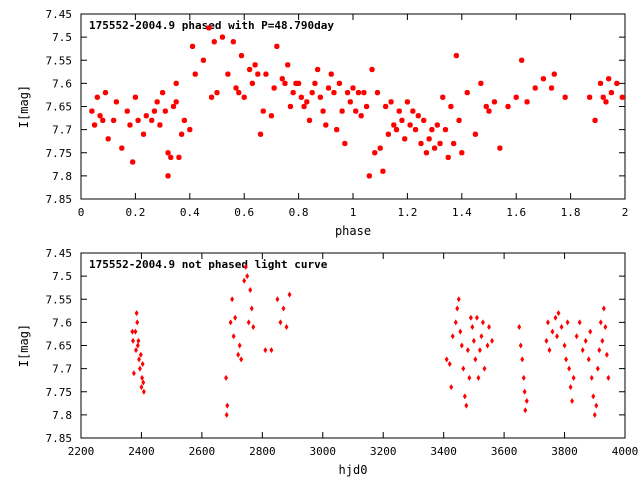 This screenshot has width=640, height=480. Describe the element at coordinates (211, 25) in the screenshot. I see `phased-plot-title: 175552-2004.9 phased with P=48.790day` at that location.